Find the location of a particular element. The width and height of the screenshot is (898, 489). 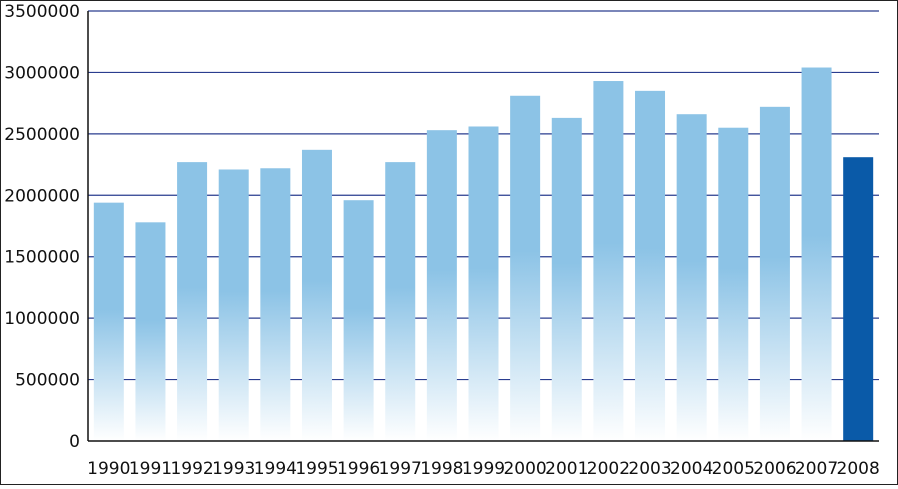

bar-1993 is located at coordinates (233, 305).